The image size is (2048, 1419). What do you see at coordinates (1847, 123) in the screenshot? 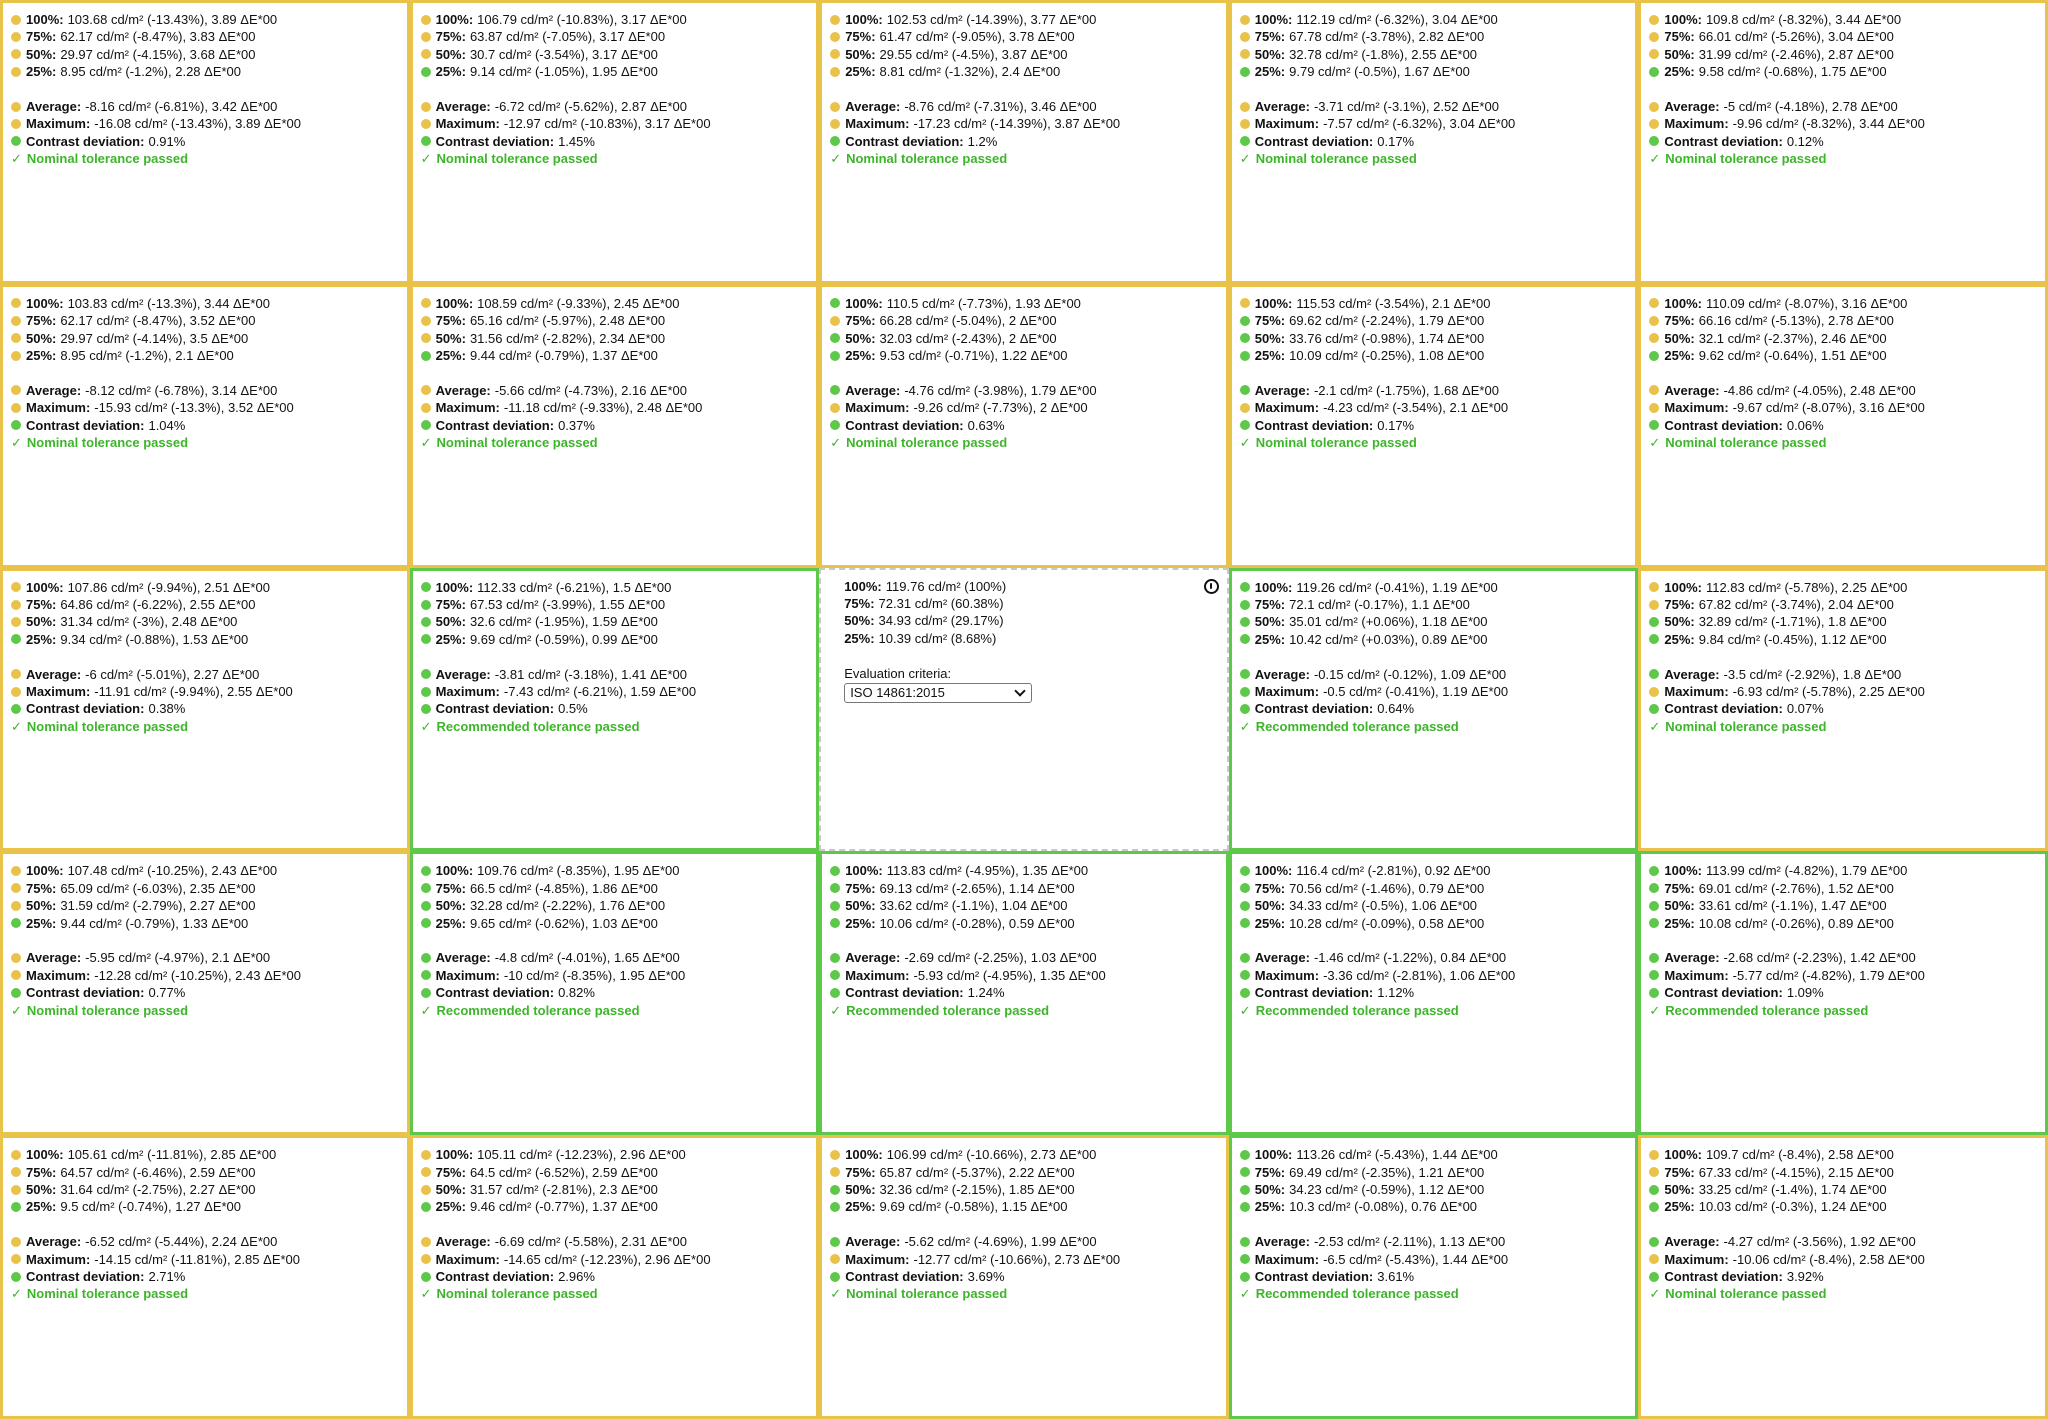
I see `measurement-line: Maximum: -9.96 cd/m² (-8.32%), 3.44 ΔE*00` at bounding box center [1847, 123].